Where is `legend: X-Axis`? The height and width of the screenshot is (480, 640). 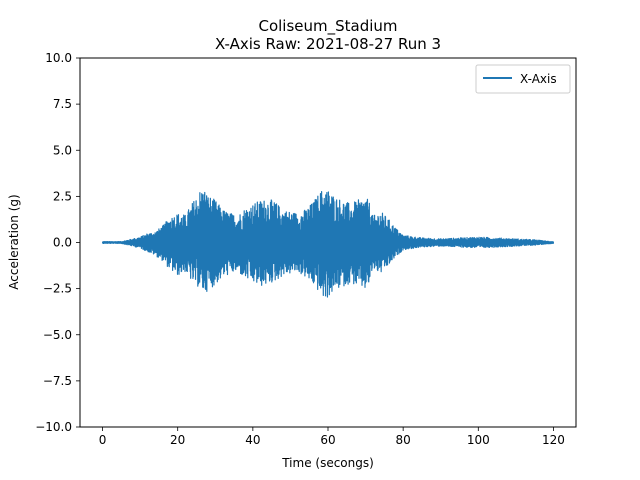 legend: X-Axis is located at coordinates (523, 79).